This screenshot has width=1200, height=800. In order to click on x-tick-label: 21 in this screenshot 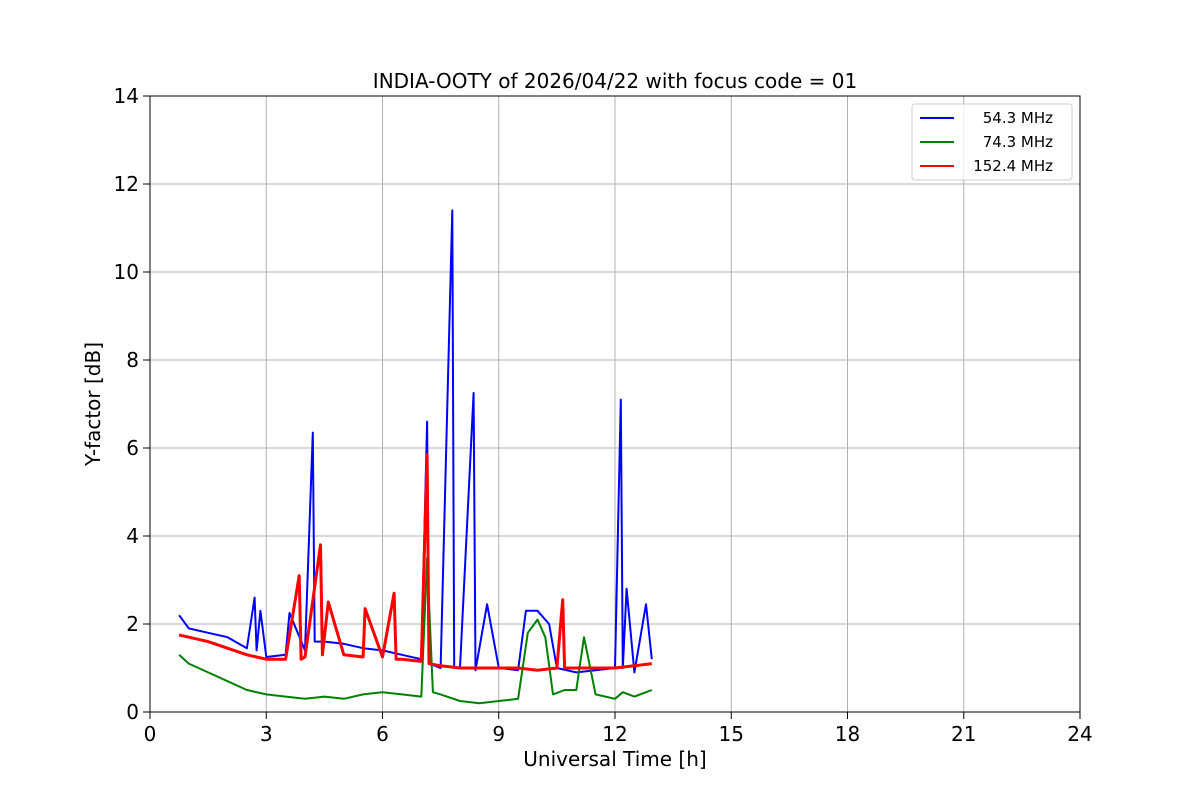, I will do `click(963, 734)`.